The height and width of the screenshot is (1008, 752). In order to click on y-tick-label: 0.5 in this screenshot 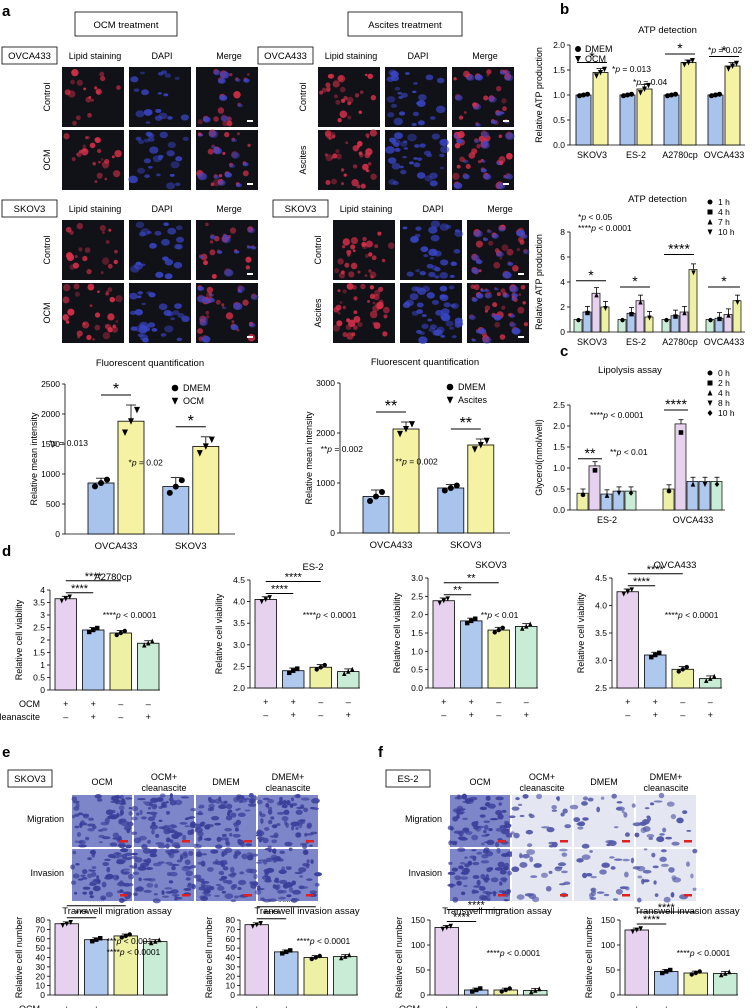, I will do `click(559, 489)`.